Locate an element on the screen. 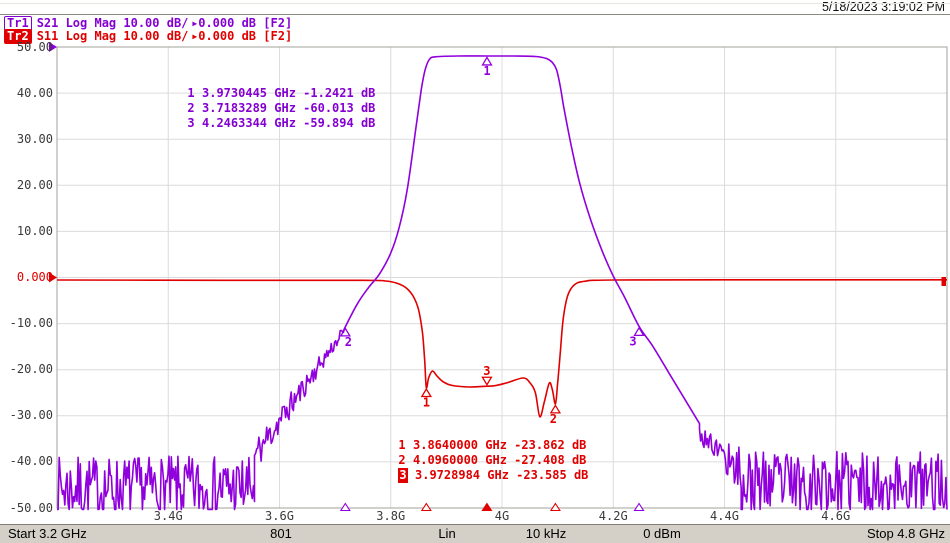  active-marker-number-badge: 3 is located at coordinates (403, 475).